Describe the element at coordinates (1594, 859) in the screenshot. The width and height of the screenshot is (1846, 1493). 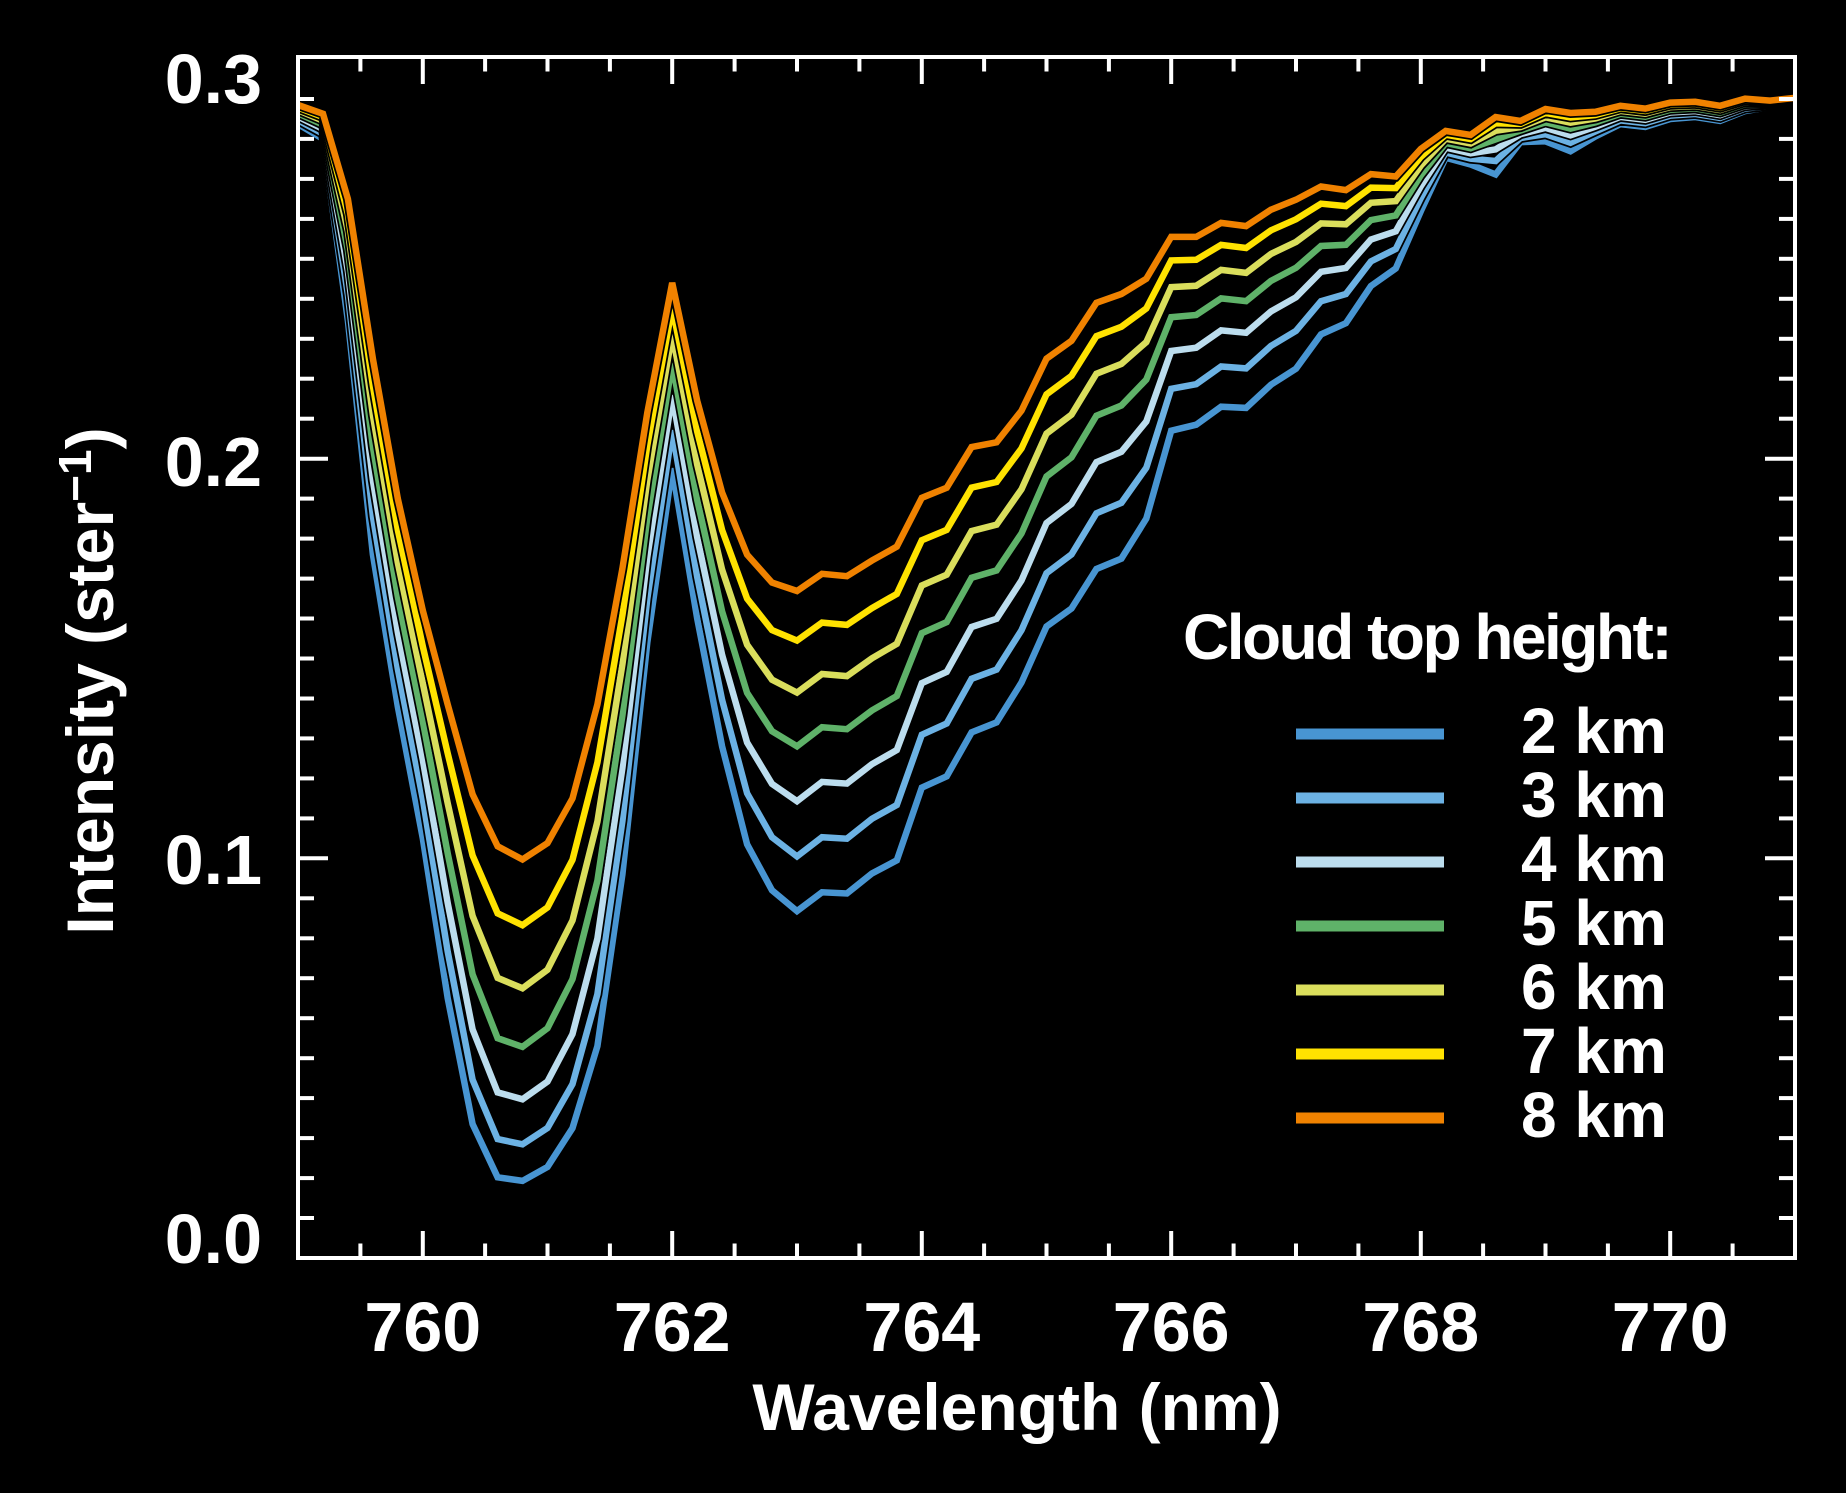
I see `svg-text: 4 km` at that location.